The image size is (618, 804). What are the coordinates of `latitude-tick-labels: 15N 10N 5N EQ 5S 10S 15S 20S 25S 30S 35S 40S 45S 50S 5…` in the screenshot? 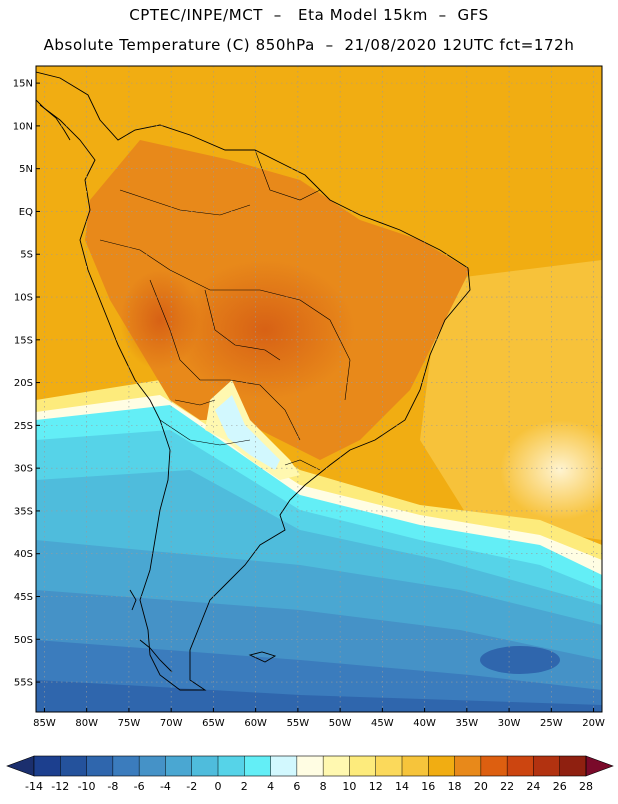 It's located at (26, 384).